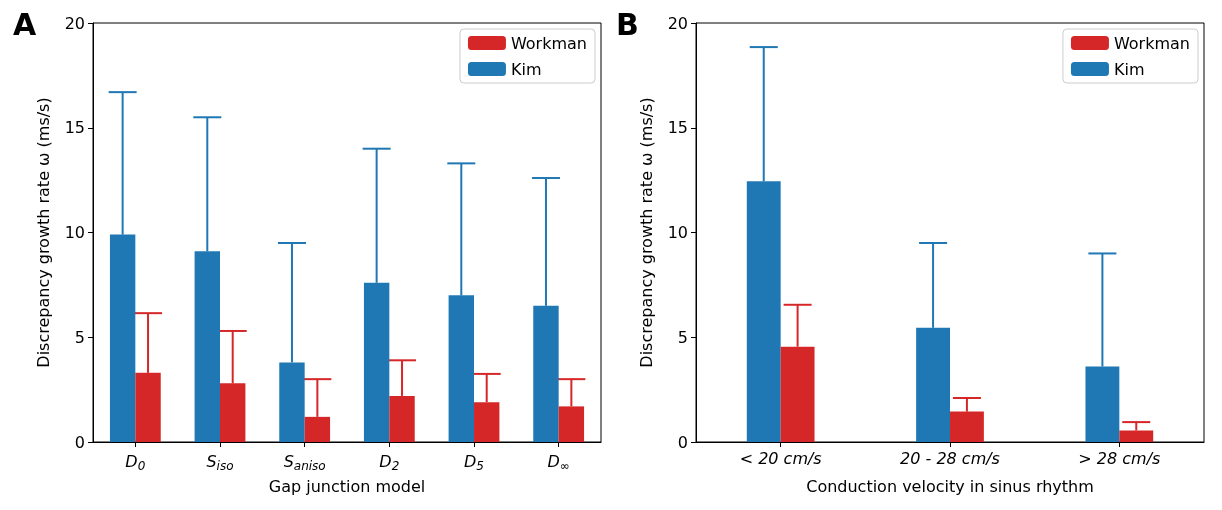 This screenshot has width=1222, height=510. What do you see at coordinates (780, 458) in the screenshot?
I see `x-tick-label: < 20 cm/s` at bounding box center [780, 458].